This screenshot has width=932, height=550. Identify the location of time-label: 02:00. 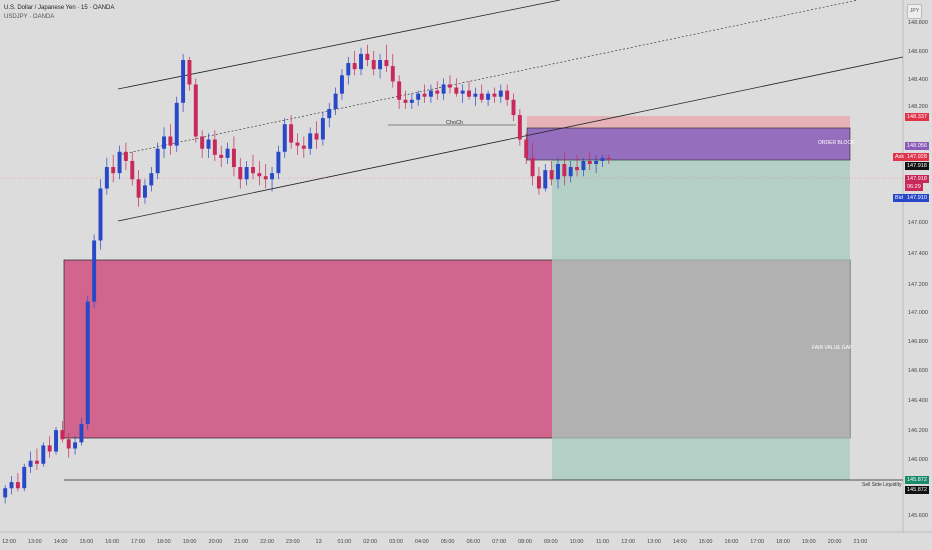
(370, 542).